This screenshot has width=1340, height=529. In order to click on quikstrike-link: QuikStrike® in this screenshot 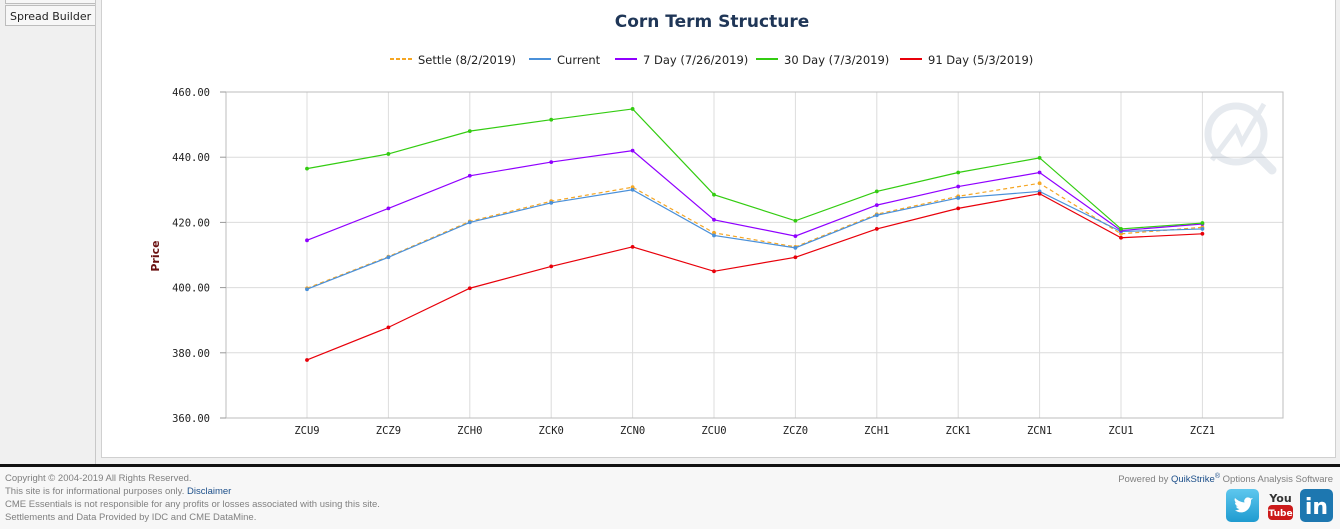, I will do `click(1195, 479)`.